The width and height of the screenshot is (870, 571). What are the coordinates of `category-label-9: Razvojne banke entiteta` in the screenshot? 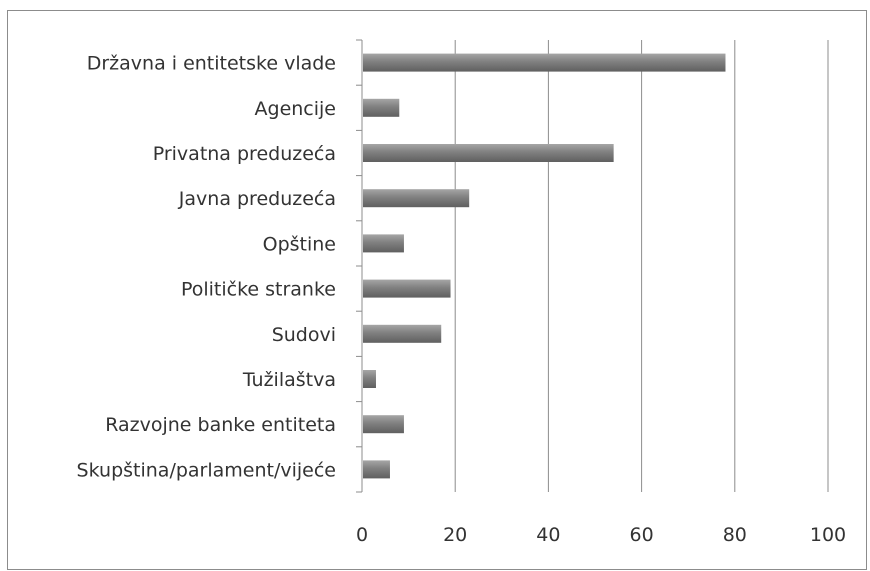 It's located at (220, 425).